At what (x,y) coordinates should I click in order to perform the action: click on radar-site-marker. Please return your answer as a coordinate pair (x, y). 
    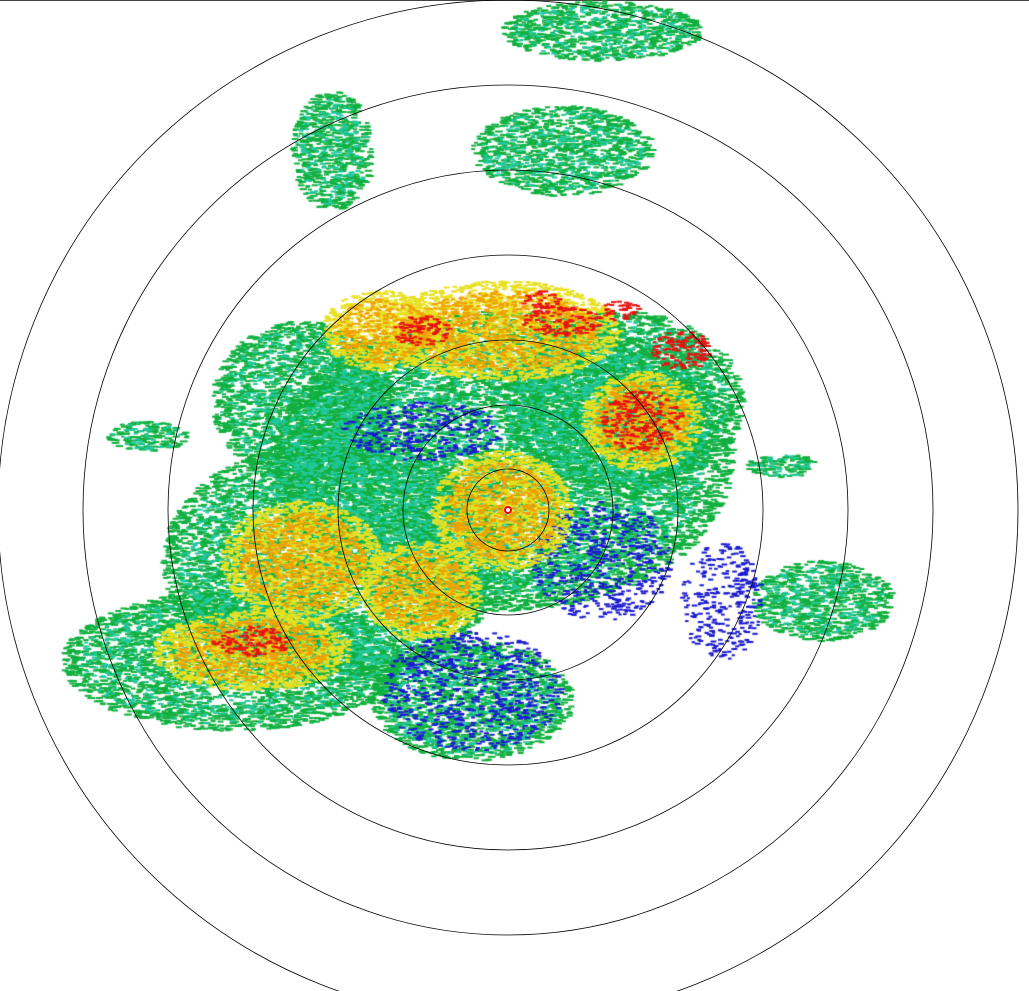
    Looking at the image, I should click on (508, 510).